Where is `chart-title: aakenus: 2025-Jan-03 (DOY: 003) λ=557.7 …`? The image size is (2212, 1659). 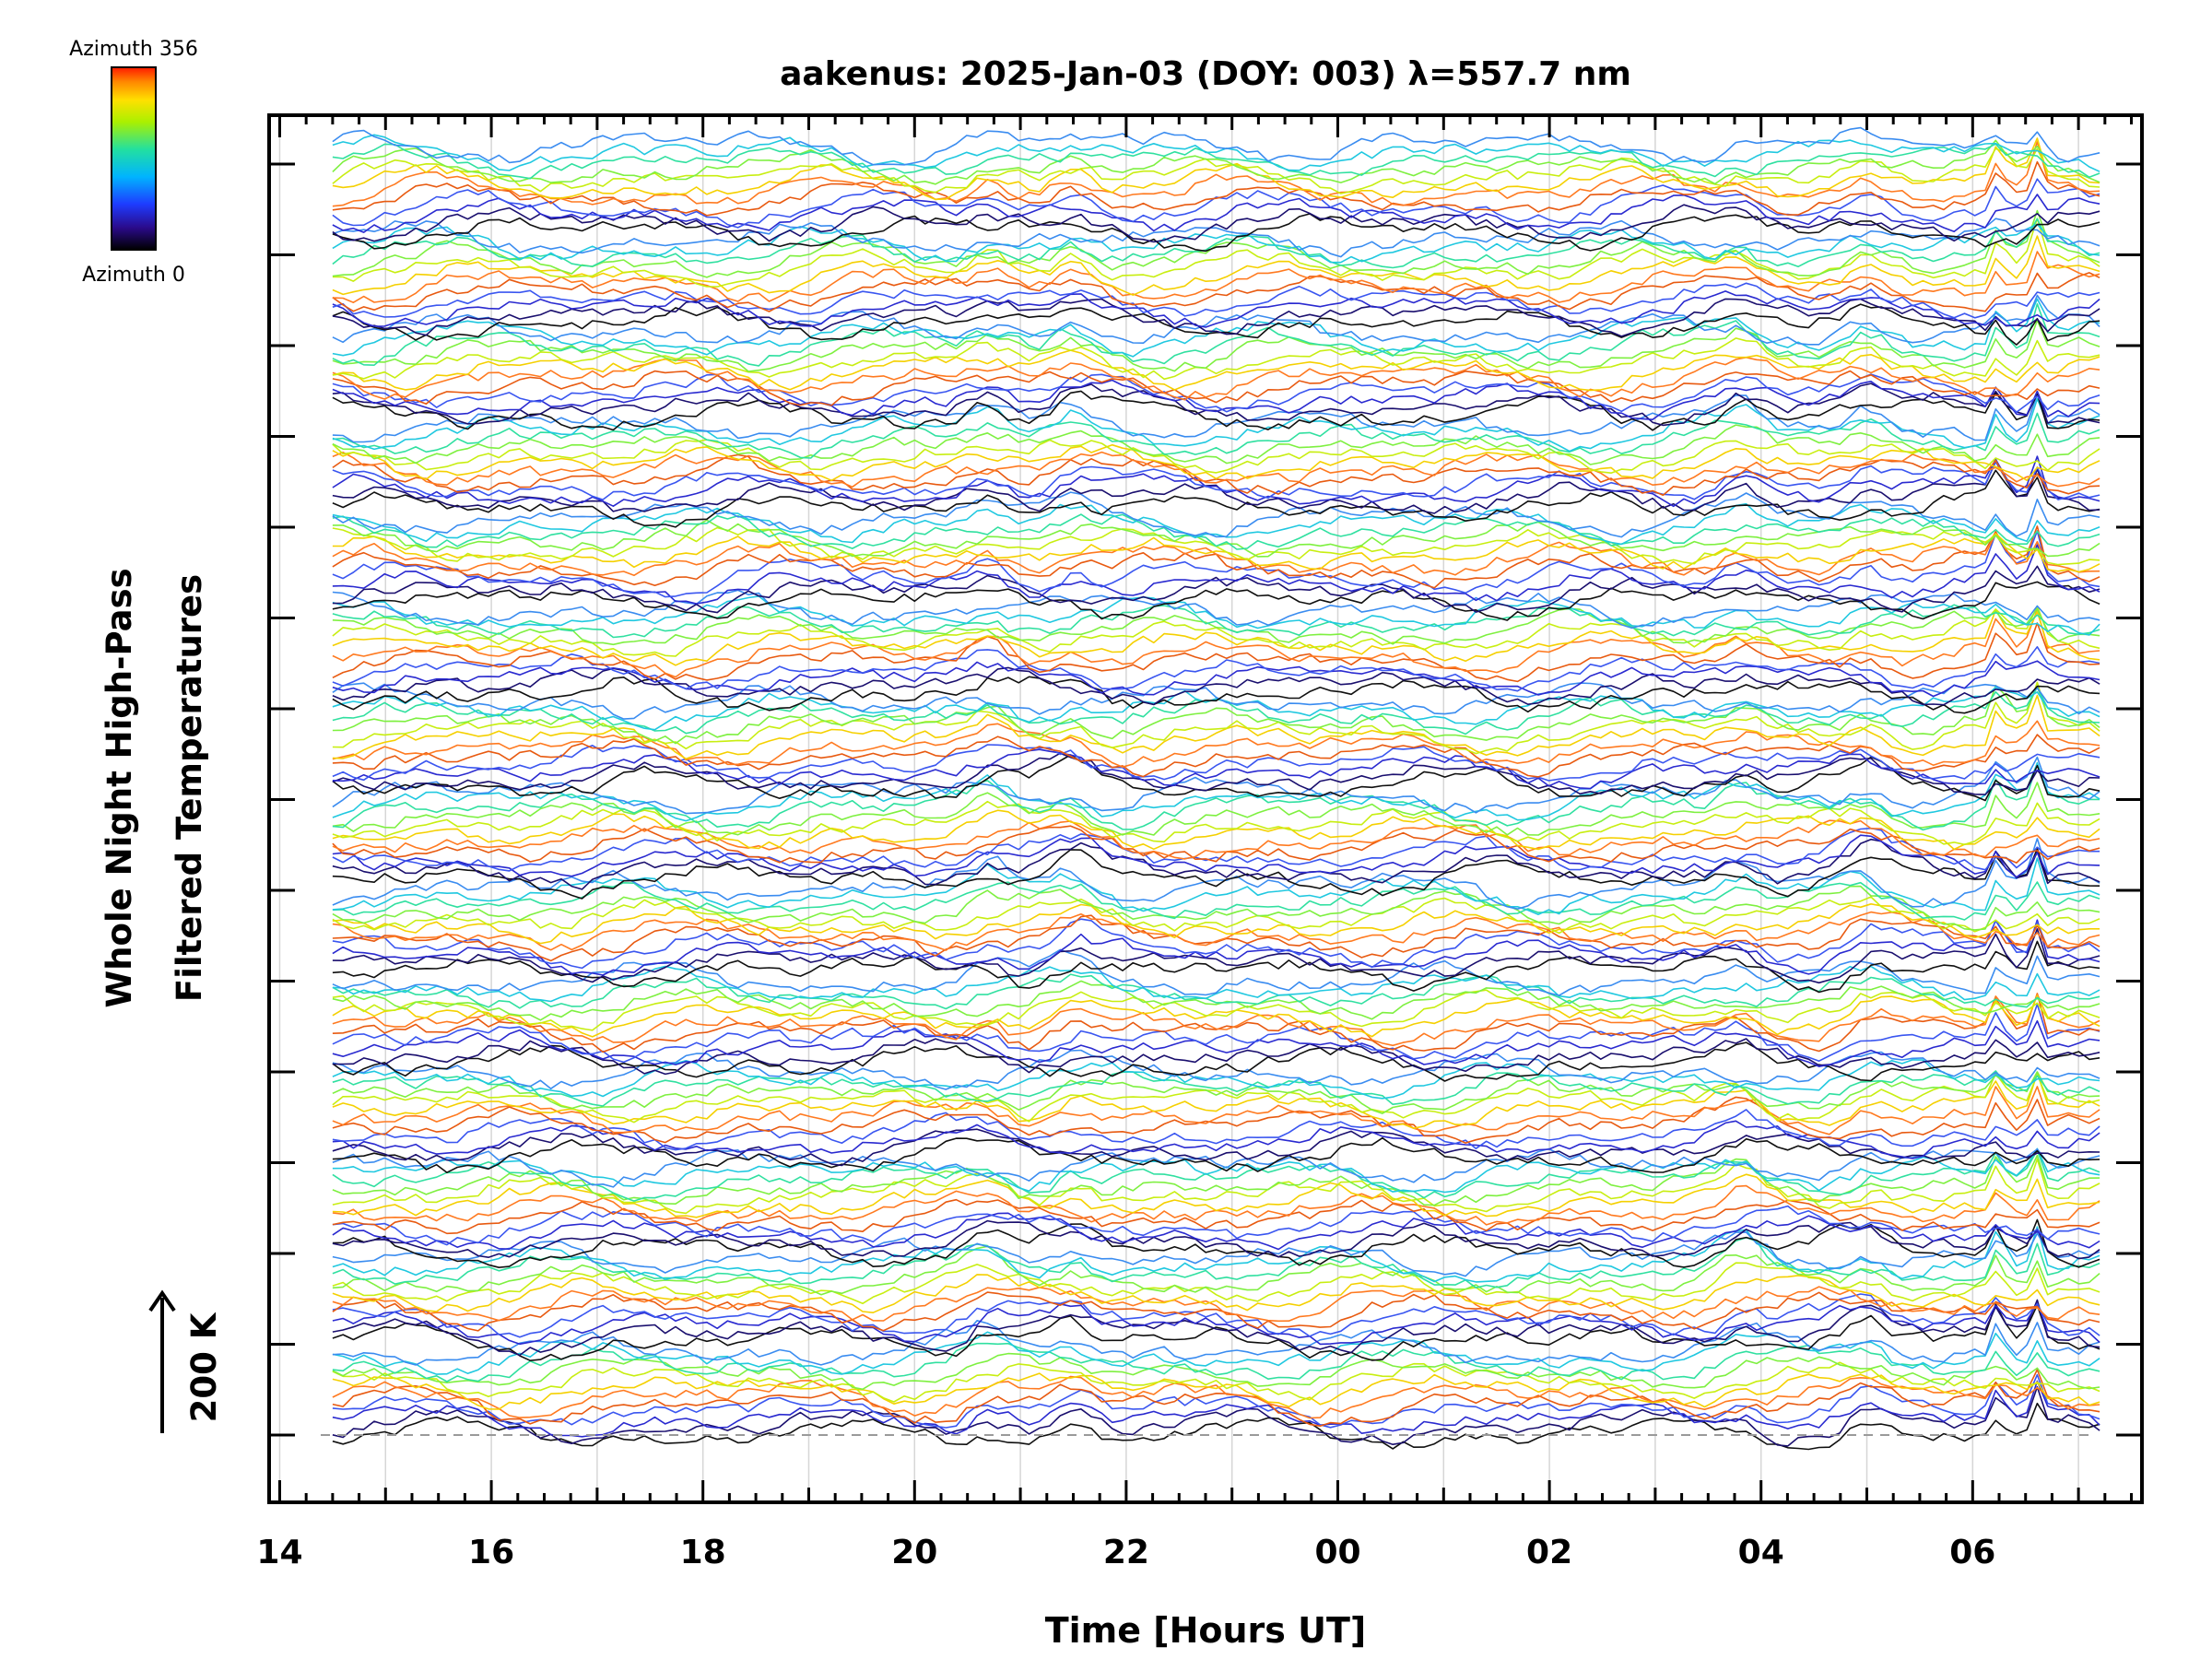 chart-title: aakenus: 2025-Jan-03 (DOY: 003) λ=557.7 … is located at coordinates (1205, 74).